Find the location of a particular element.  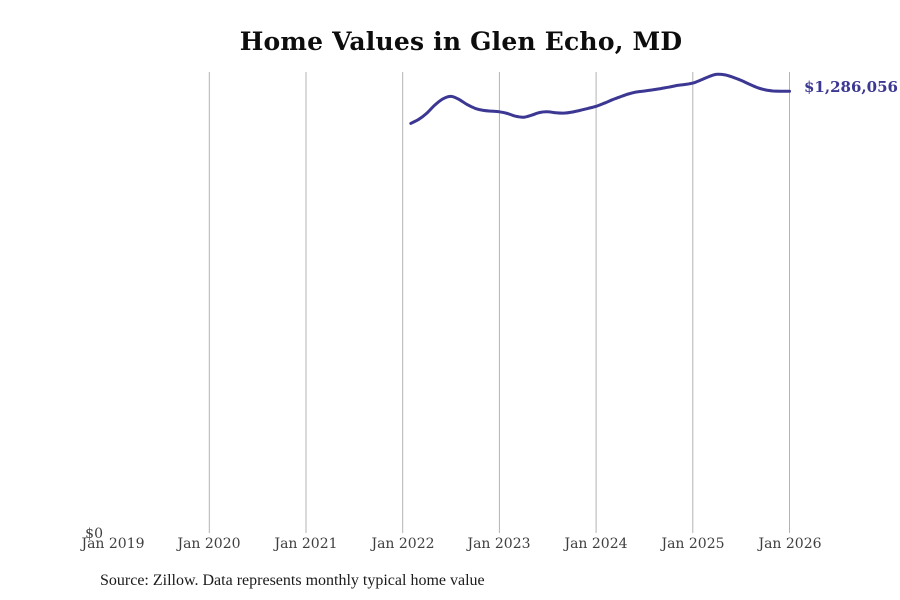

x-tick-label-jan-2021: Jan 2021 is located at coordinates (306, 544).